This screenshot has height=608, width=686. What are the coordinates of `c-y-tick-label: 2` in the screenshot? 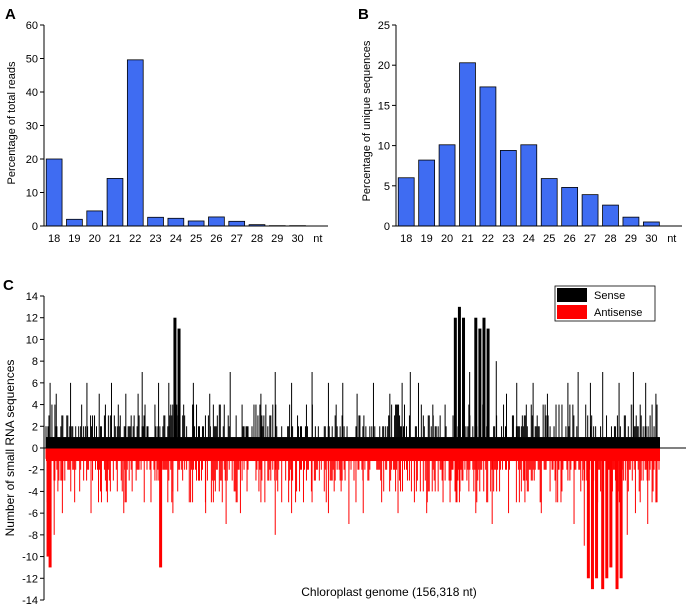 It's located at (35, 427).